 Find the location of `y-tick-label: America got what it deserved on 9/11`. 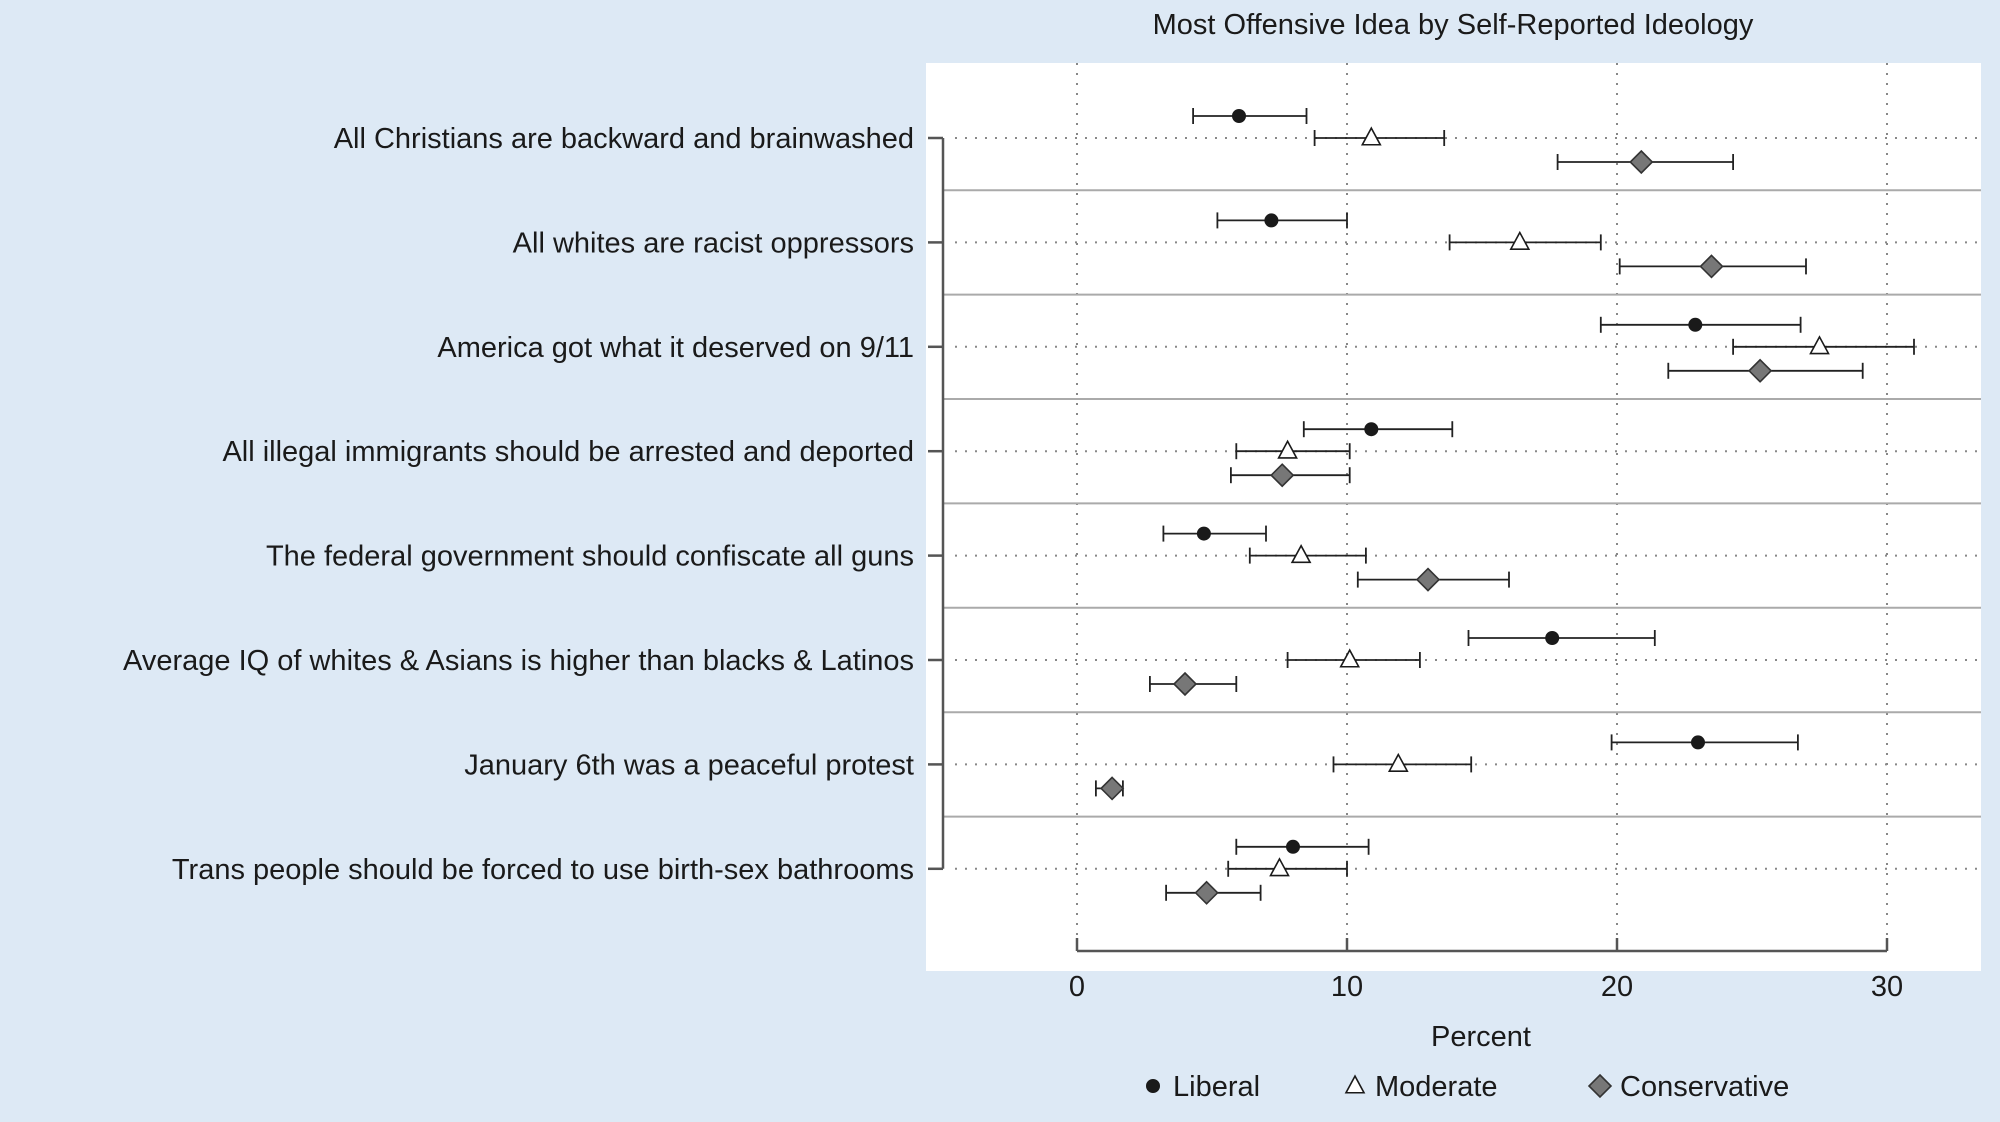

y-tick-label: America got what it deserved on 9/11 is located at coordinates (675, 348).